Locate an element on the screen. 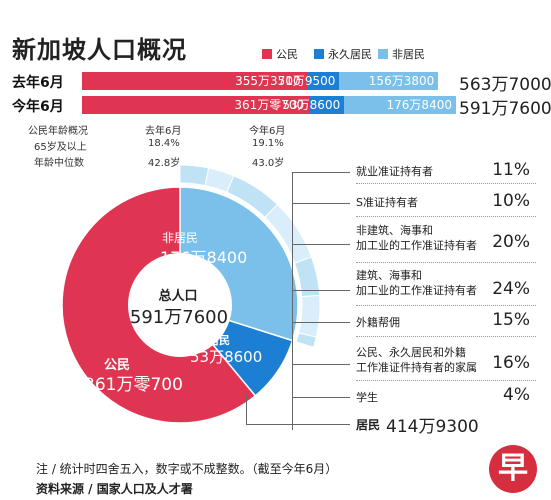  age-table-header-last-year: 去年6月 is located at coordinates (163, 131).